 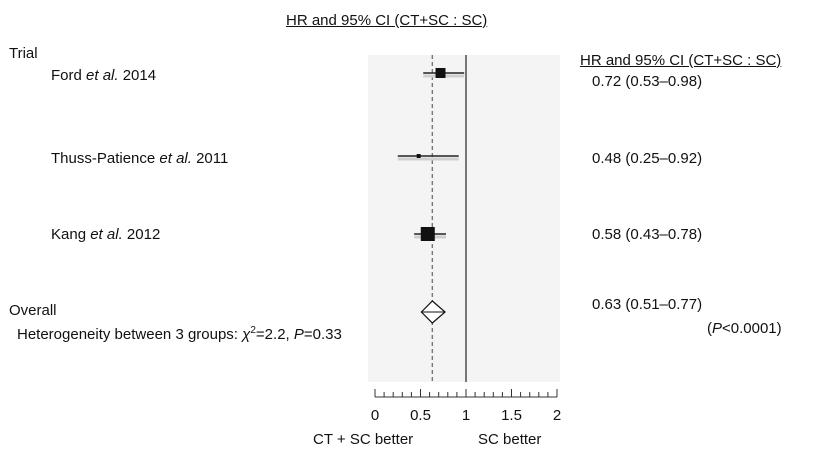 I want to click on overall-p-value: (P<0.0001), so click(x=744, y=328).